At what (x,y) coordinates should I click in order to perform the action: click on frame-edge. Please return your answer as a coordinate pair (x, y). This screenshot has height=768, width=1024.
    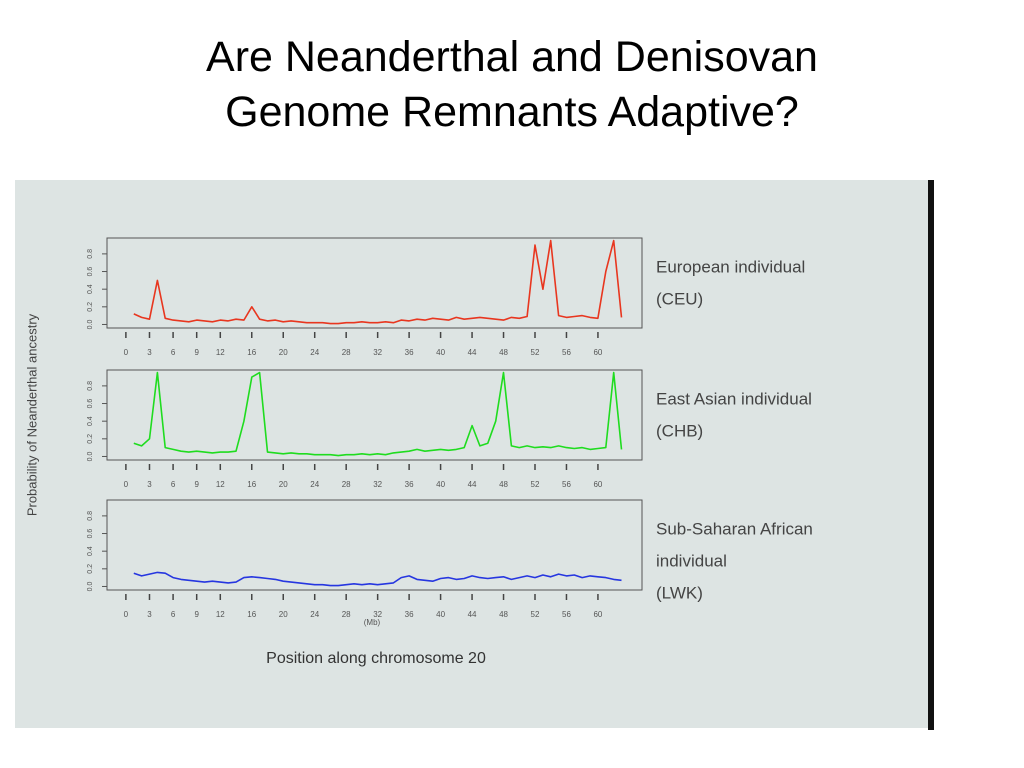
    Looking at the image, I should click on (931, 455).